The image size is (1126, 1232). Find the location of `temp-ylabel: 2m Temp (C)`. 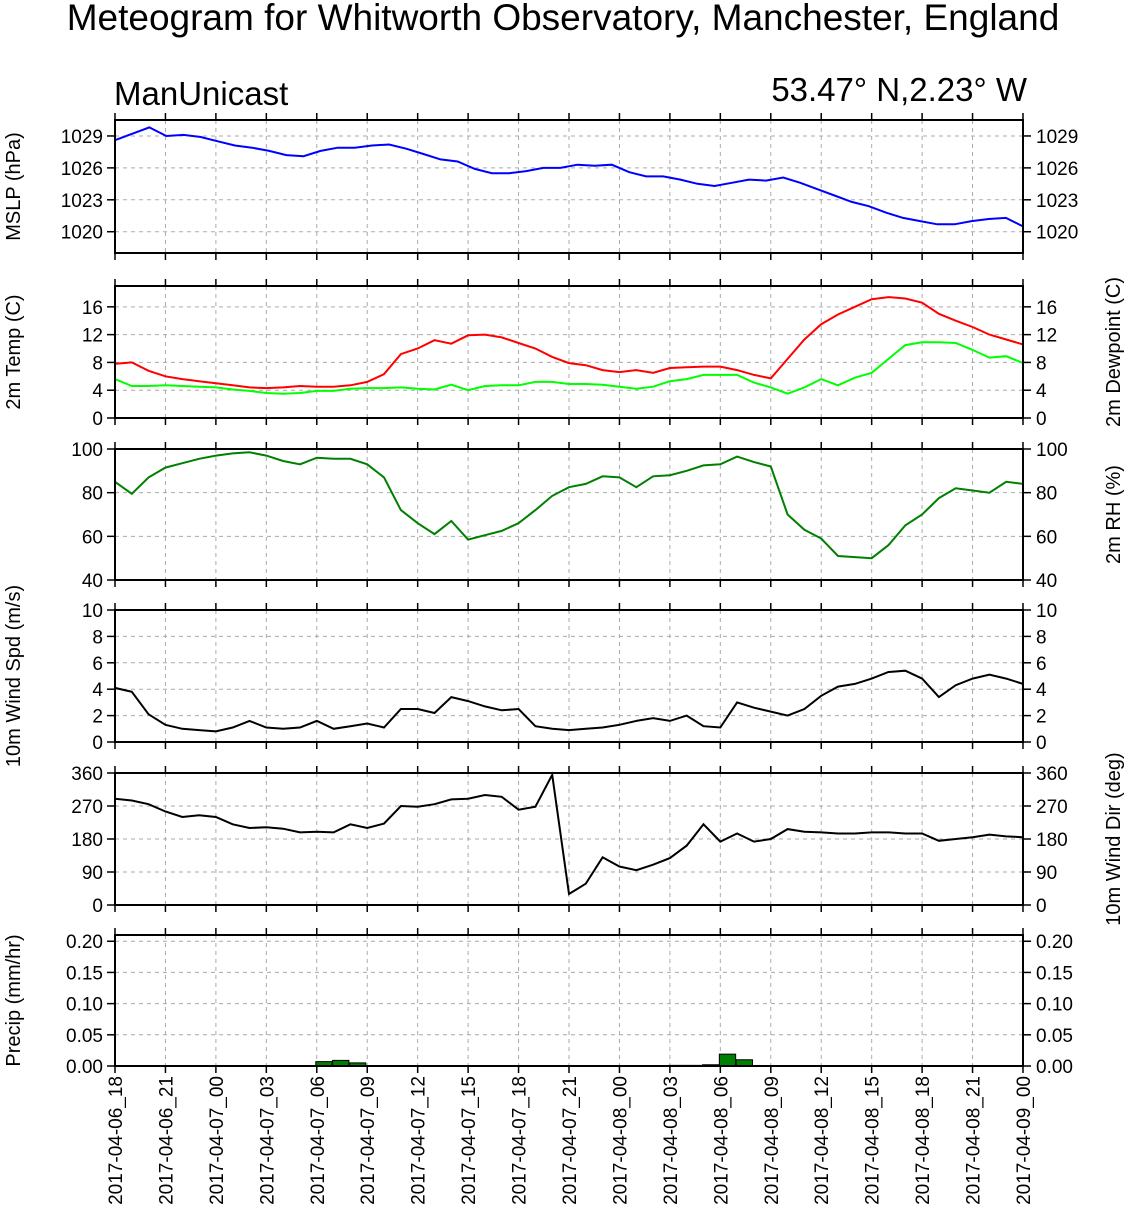

temp-ylabel: 2m Temp (C) is located at coordinates (14, 351).